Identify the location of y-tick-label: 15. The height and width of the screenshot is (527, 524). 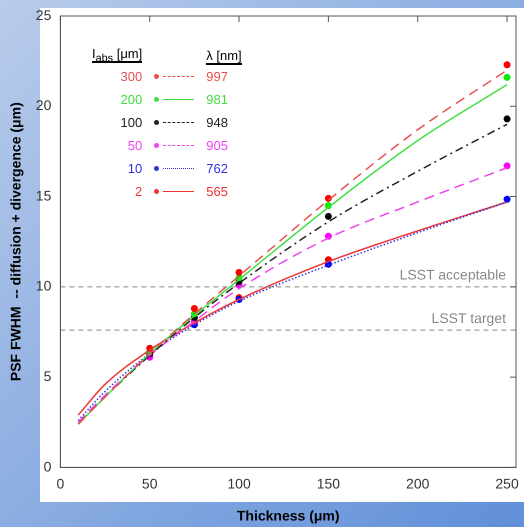
(44, 195).